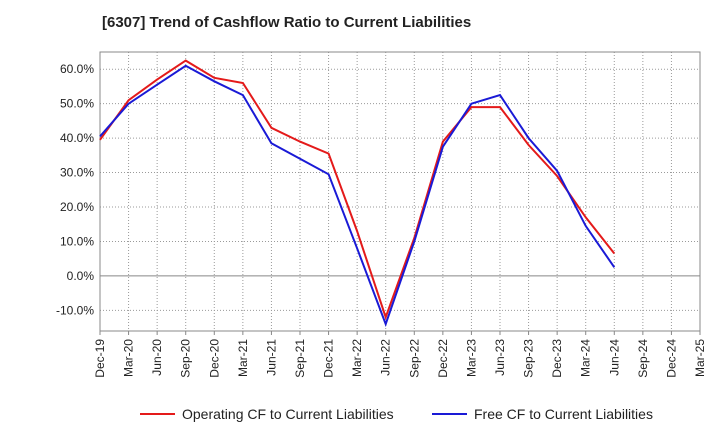 The image size is (720, 440). I want to click on x-tick-label: Sep-24, so click(643, 358).